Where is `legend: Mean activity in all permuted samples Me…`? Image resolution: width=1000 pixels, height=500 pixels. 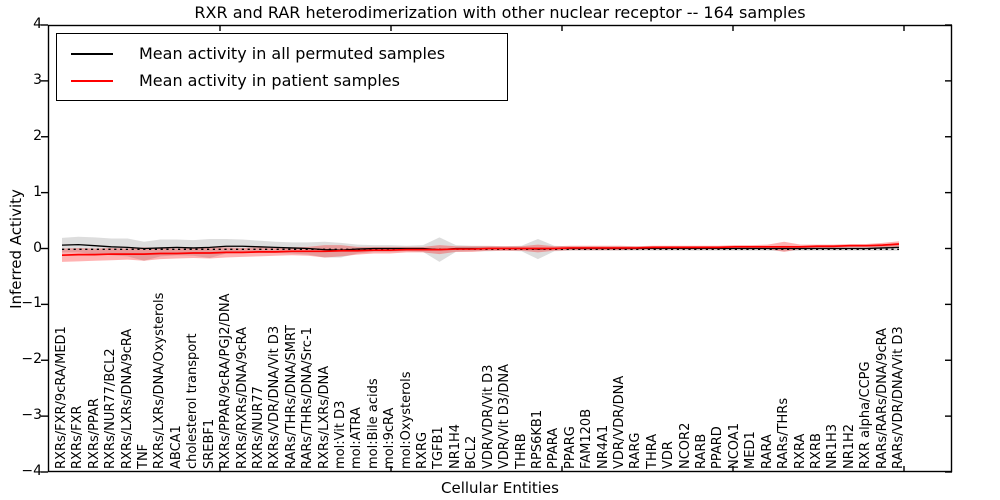
legend: Mean activity in all permuted samples Me… is located at coordinates (282, 67).